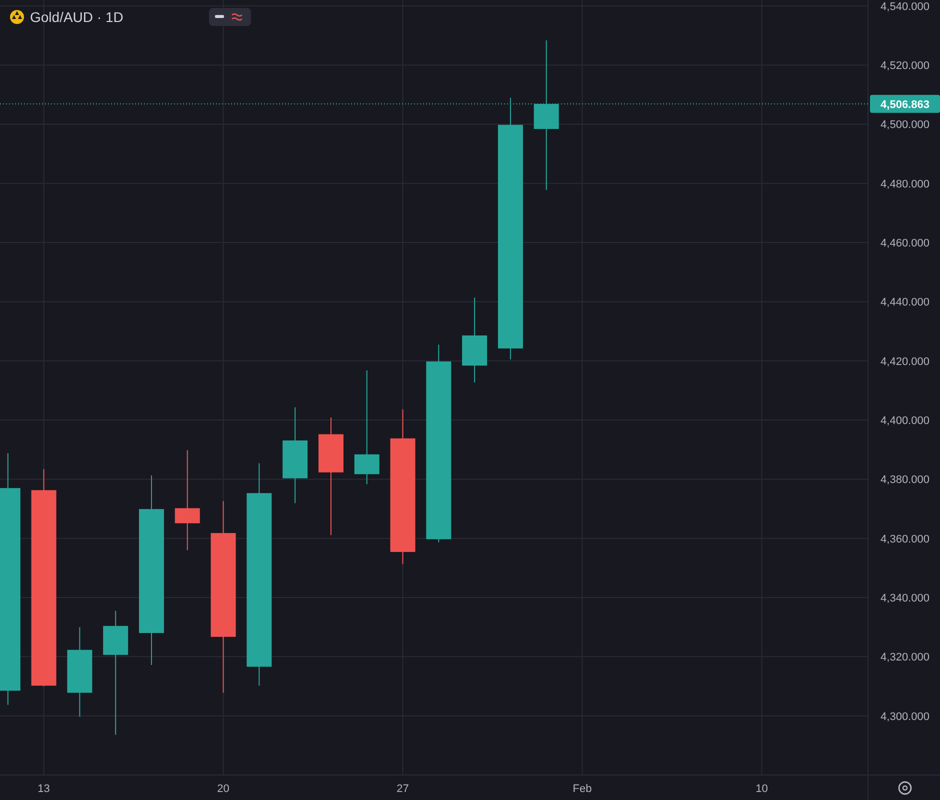 The height and width of the screenshot is (800, 940). I want to click on y-tick-label: 4,420.000, so click(905, 362).